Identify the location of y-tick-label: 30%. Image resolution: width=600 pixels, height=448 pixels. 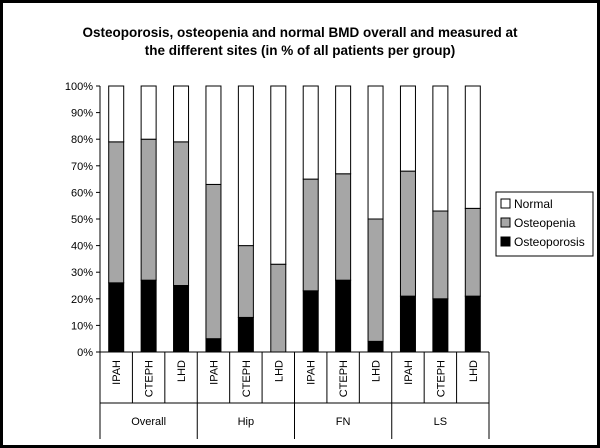
(82, 273).